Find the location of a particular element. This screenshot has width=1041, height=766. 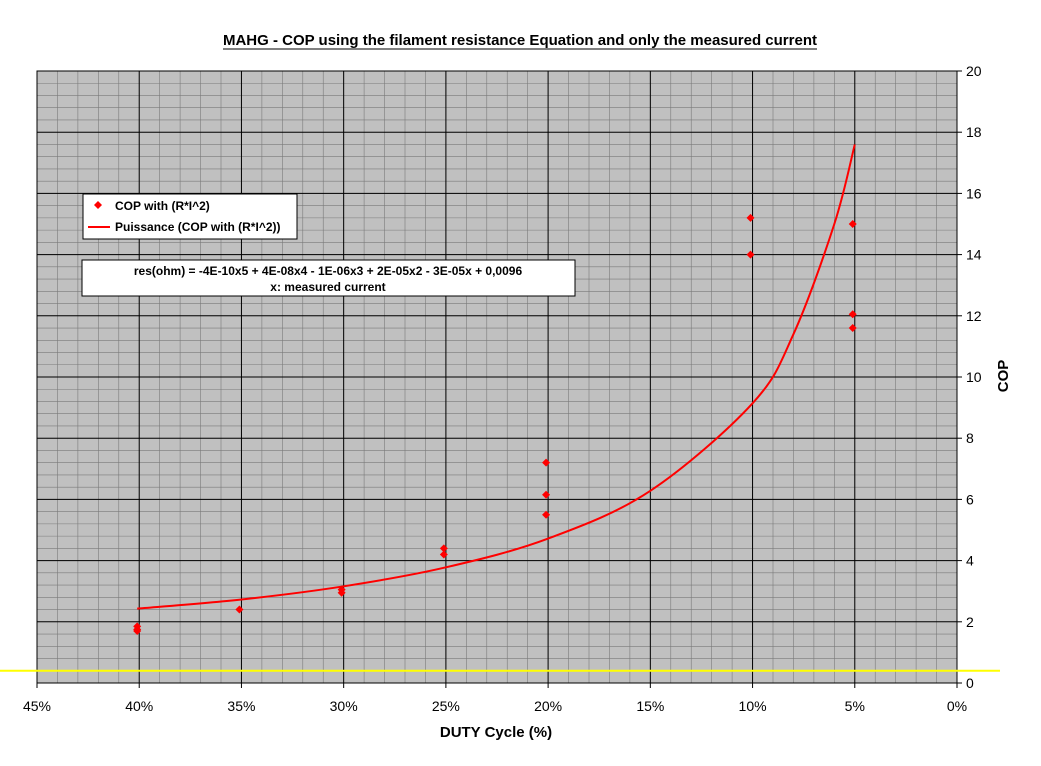

equation-note-line-2: x: measured current is located at coordinates (327, 287).